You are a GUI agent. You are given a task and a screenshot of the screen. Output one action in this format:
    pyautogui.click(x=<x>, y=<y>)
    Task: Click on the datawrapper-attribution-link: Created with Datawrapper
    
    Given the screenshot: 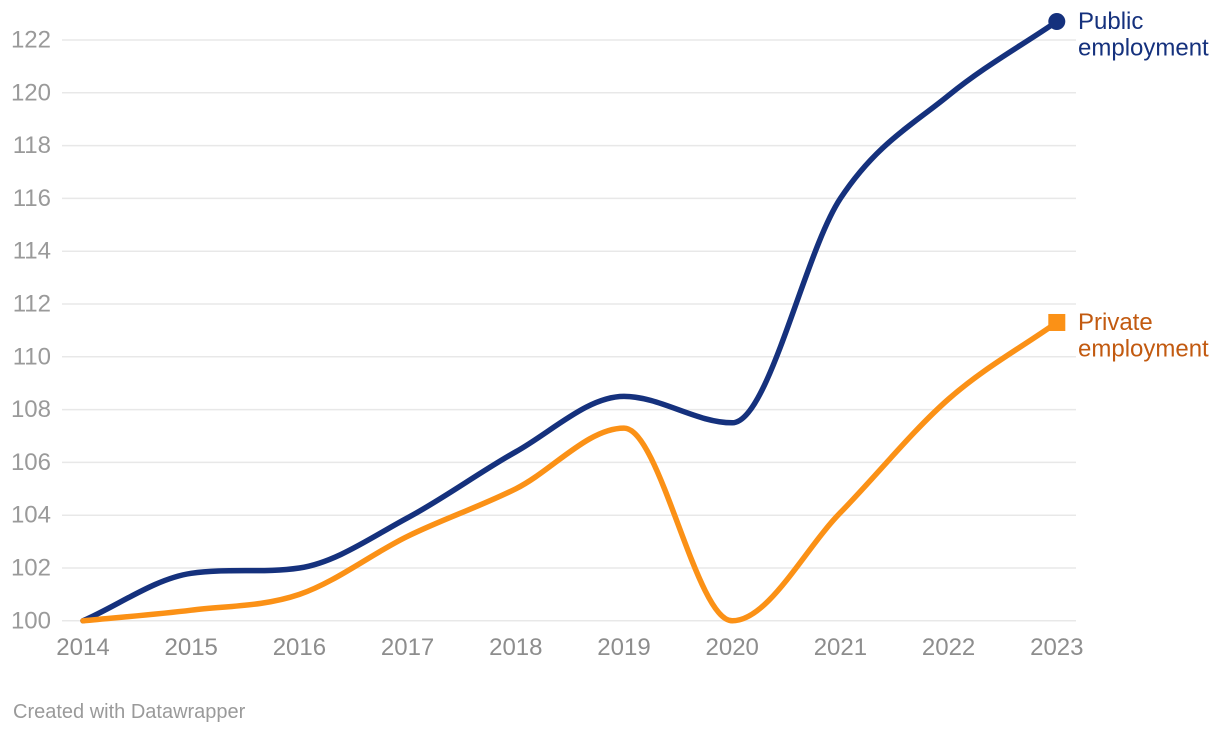 What is the action you would take?
    pyautogui.click(x=129, y=712)
    